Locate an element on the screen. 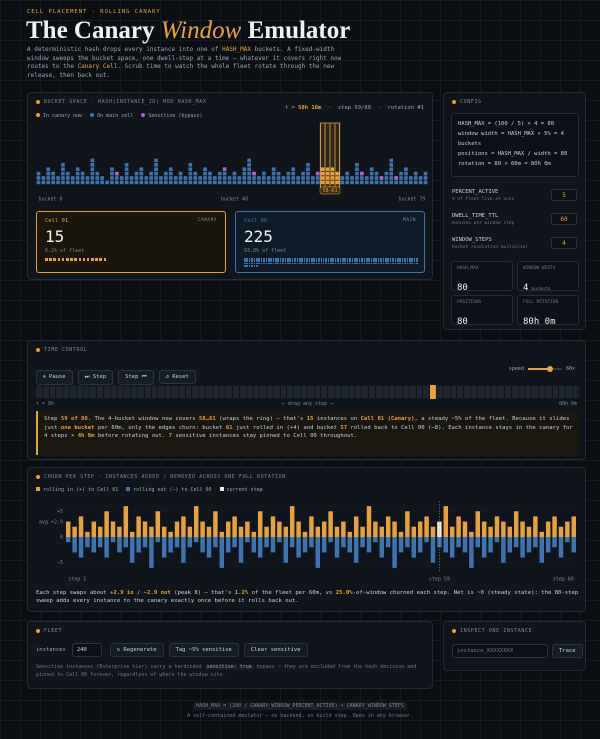 This screenshot has width=600, height=739. field-input: 5 is located at coordinates (564, 195).